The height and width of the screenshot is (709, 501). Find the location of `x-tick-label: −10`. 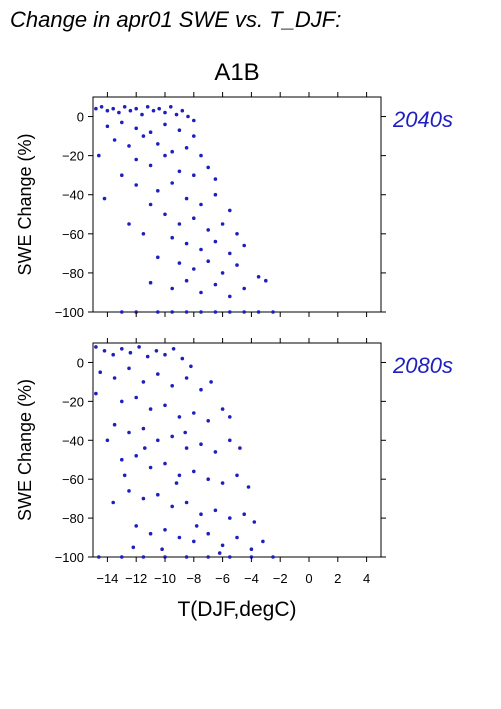

x-tick-label: −10 is located at coordinates (165, 578).